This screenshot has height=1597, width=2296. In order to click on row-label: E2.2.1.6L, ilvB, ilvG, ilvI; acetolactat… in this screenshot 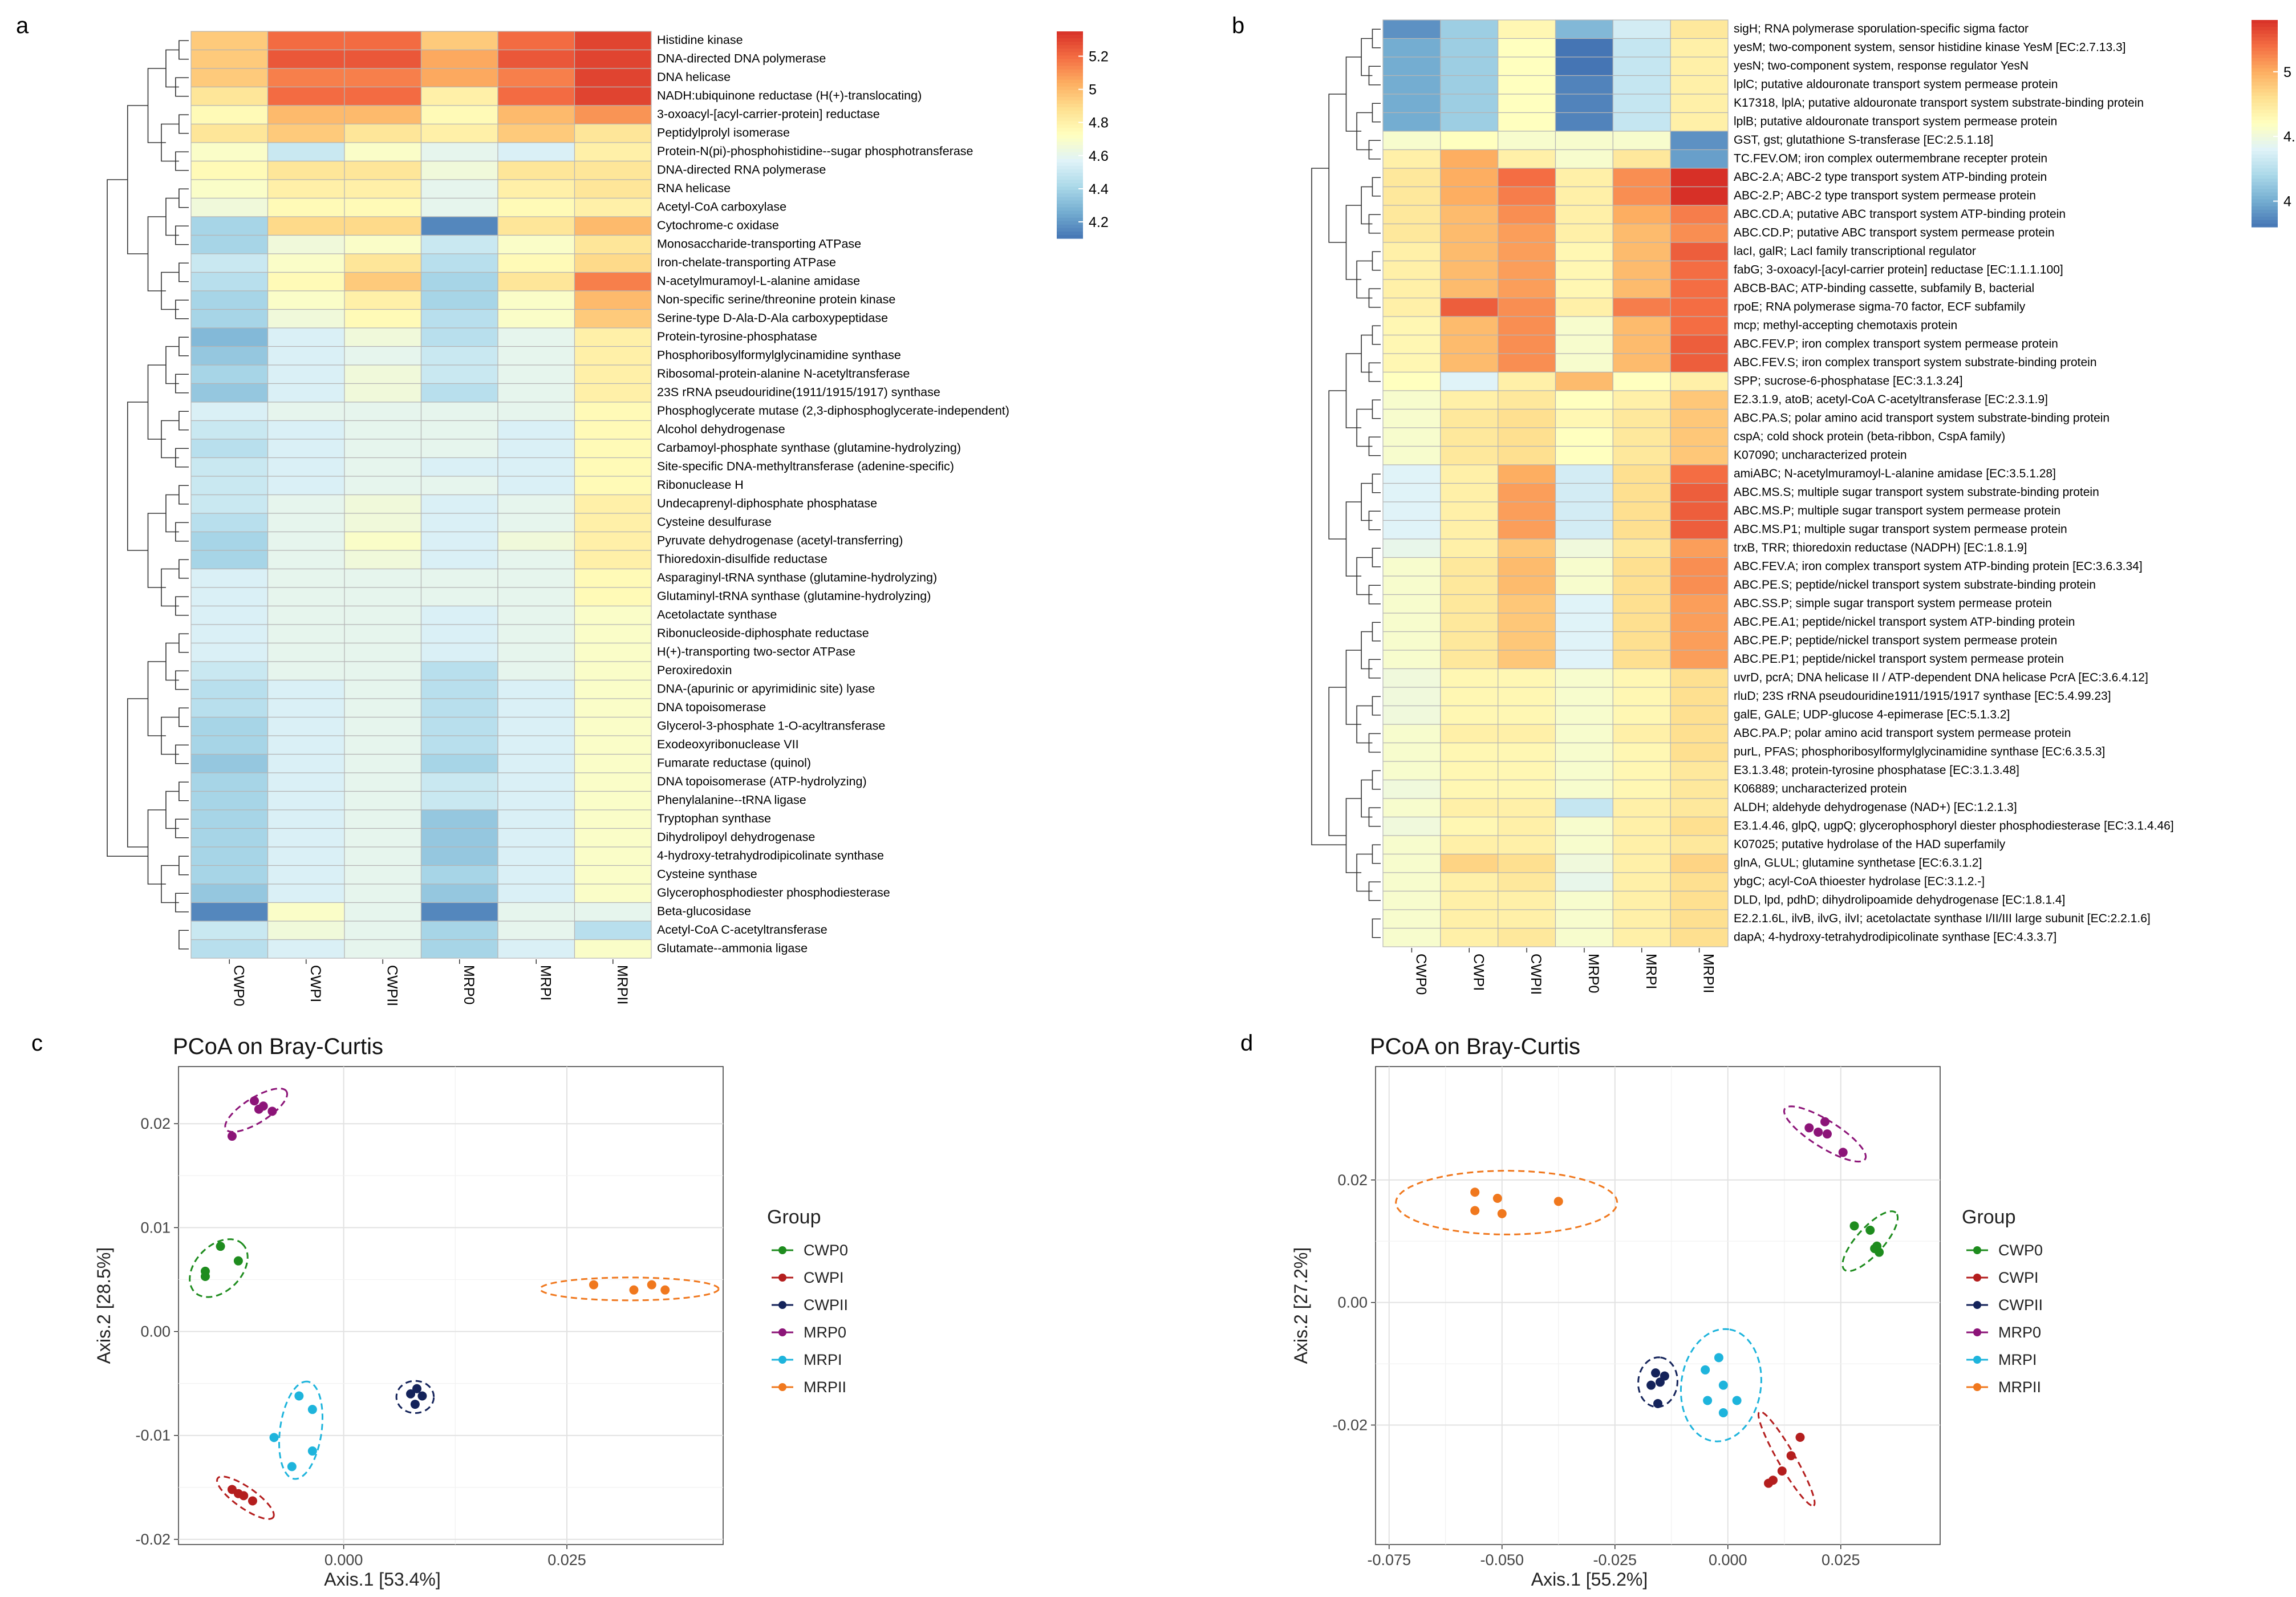, I will do `click(1942, 919)`.